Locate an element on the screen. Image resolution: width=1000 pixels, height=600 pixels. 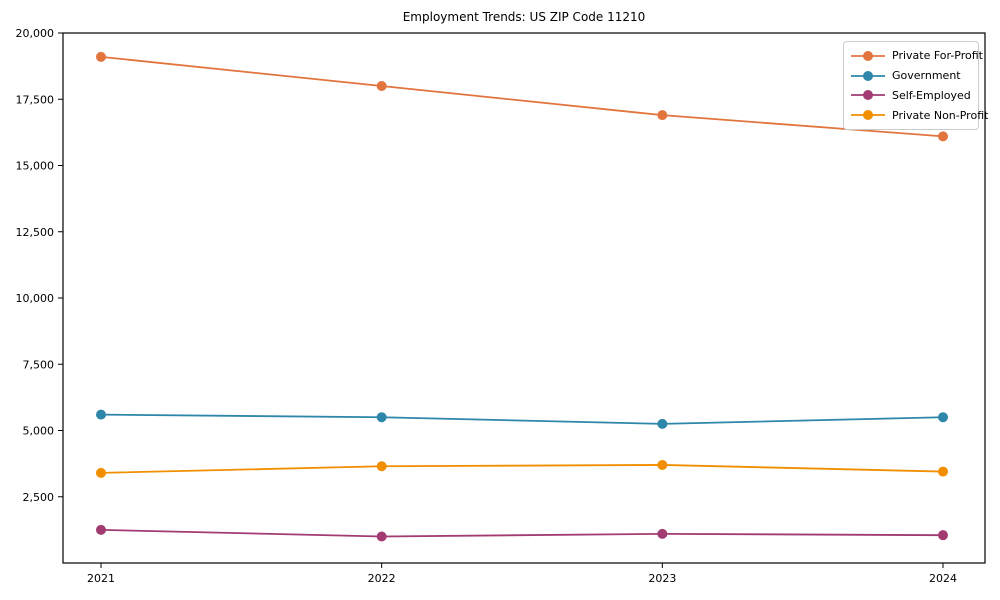
y-tick-label: 5,000 is located at coordinates (39, 431).